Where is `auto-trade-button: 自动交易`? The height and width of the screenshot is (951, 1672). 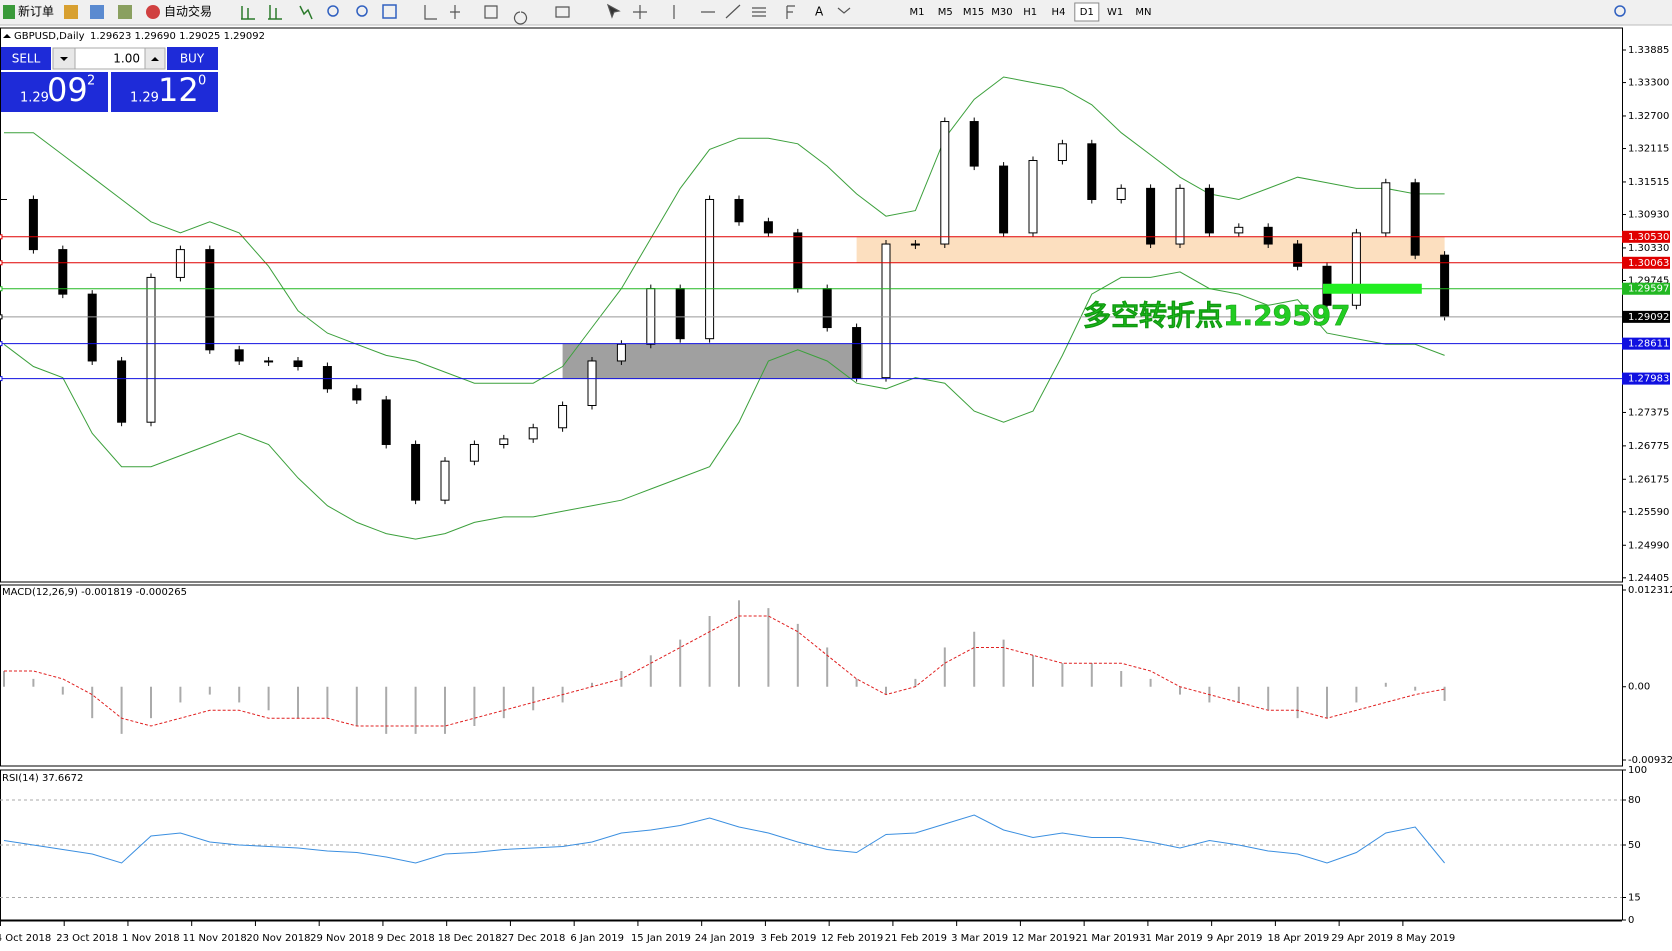
auto-trade-button: 自动交易 is located at coordinates (188, 11).